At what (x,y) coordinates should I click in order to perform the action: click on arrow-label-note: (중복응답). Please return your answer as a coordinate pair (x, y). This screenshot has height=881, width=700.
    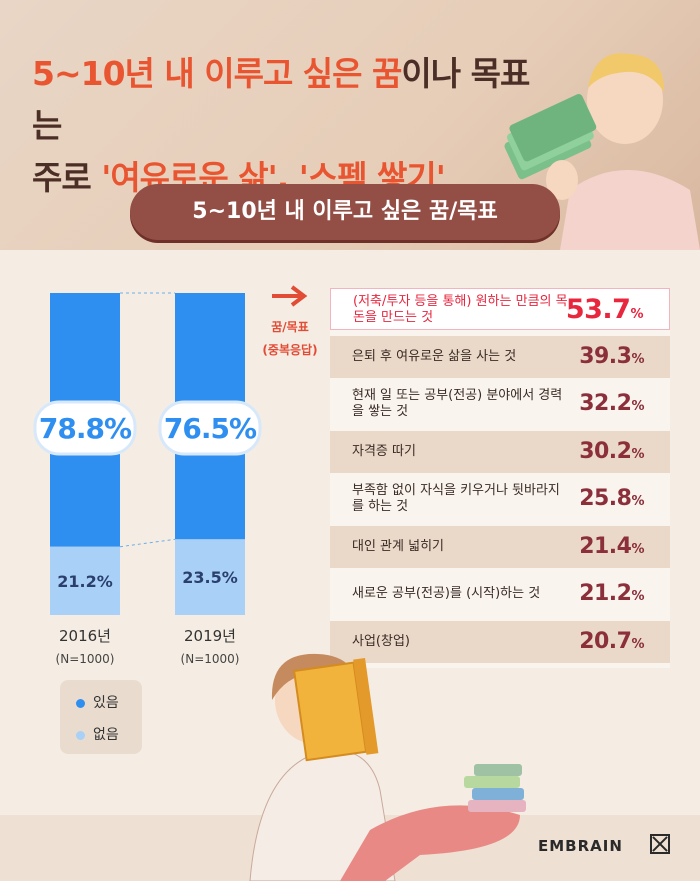
    Looking at the image, I should click on (290, 350).